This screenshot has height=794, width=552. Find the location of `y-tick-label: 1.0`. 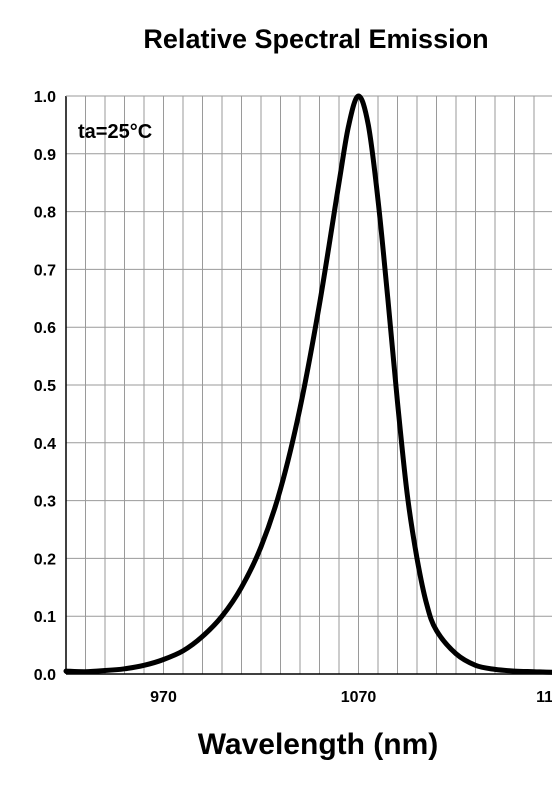

y-tick-label: 1.0 is located at coordinates (45, 97).